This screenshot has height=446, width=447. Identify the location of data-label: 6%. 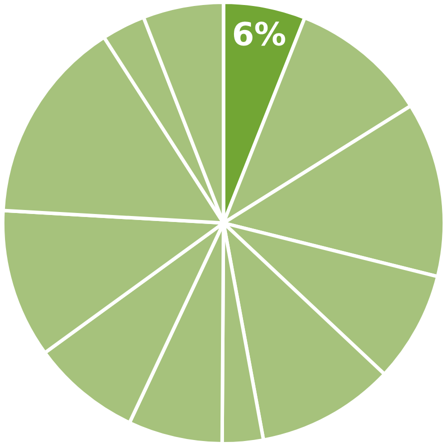
(260, 34).